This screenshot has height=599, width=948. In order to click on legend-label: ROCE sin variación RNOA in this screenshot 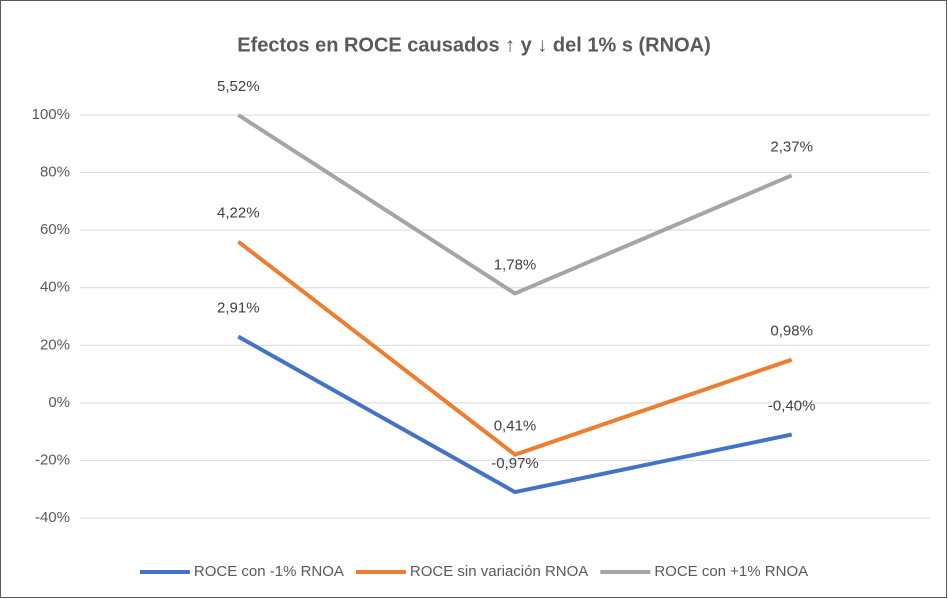, I will do `click(499, 571)`.